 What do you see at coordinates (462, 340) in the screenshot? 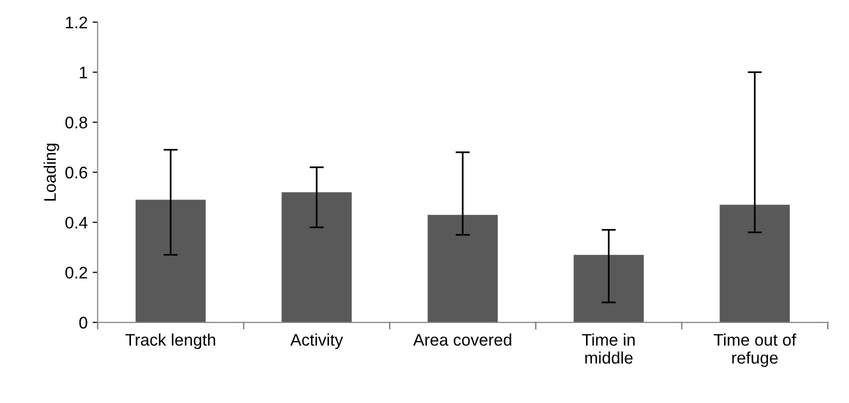
I see `x-tick-label: Area covered` at bounding box center [462, 340].